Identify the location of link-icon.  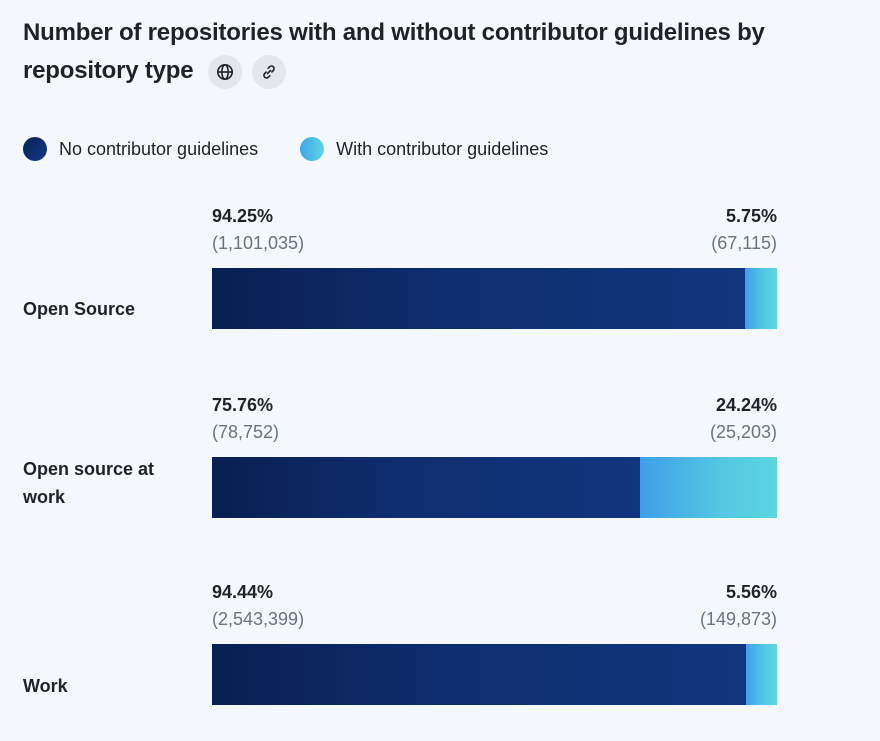
(268, 71).